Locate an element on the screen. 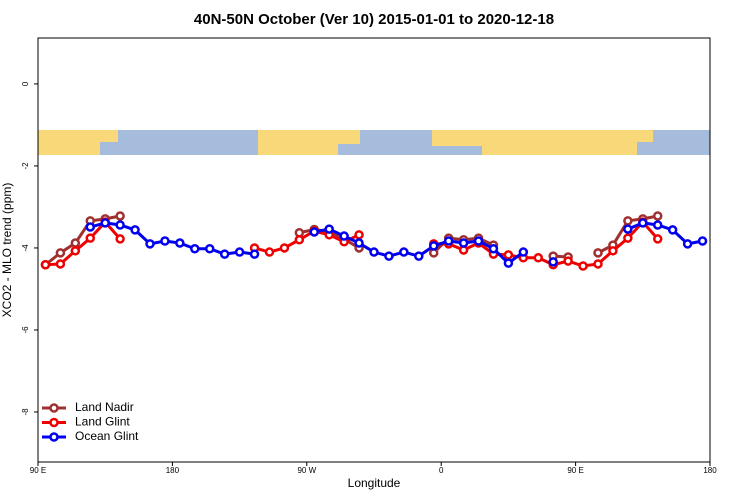 The image size is (750, 500). legend-label: Land Glint is located at coordinates (102, 422).